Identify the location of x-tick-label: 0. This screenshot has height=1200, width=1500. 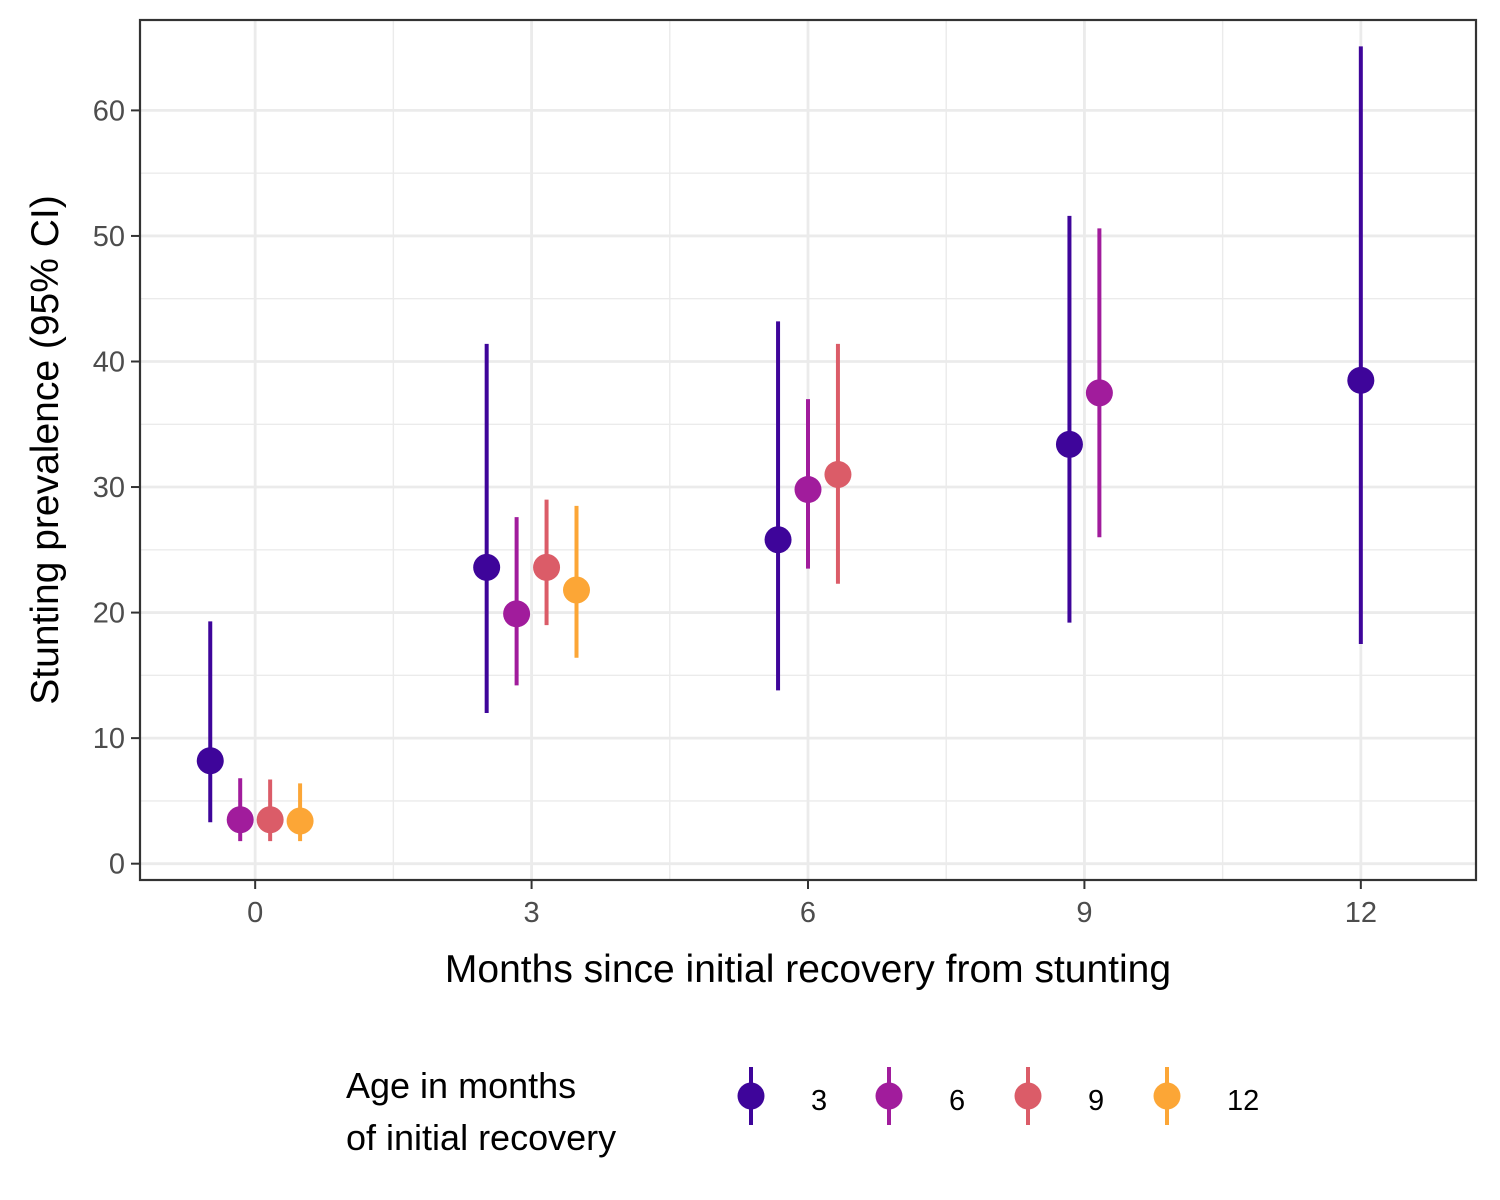
(255, 913).